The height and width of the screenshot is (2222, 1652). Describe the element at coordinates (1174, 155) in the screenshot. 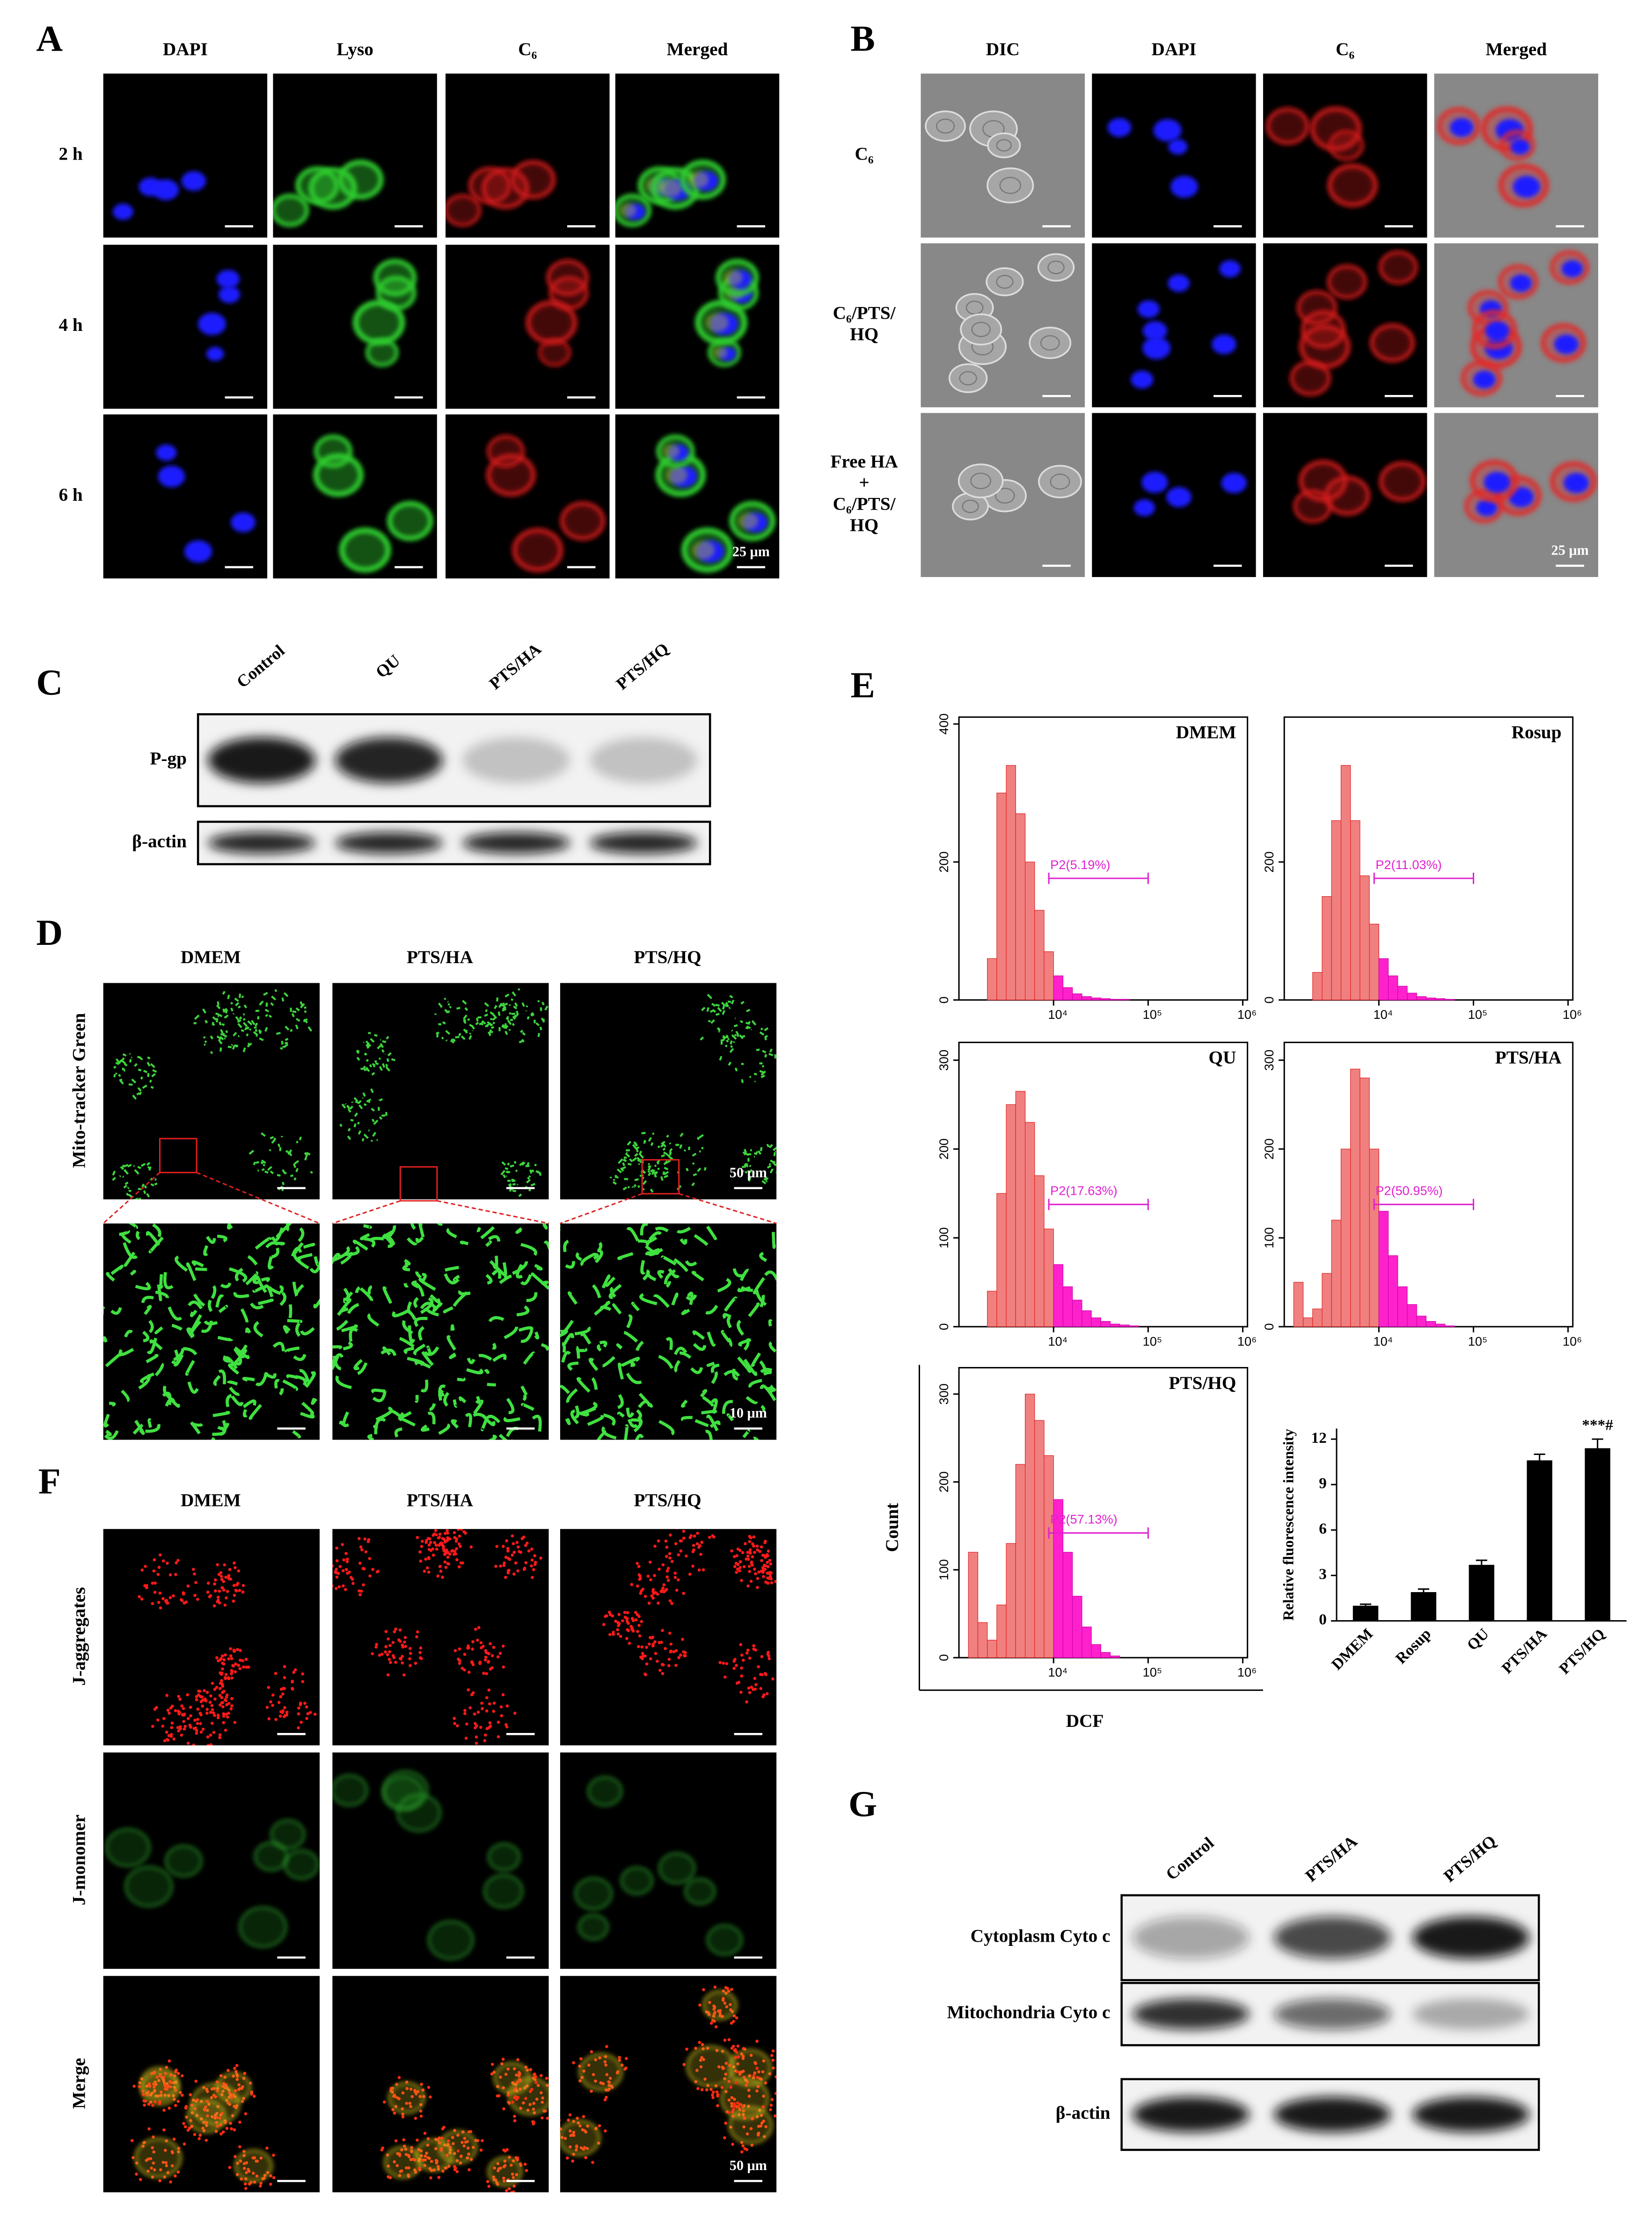

I see `image-background` at that location.